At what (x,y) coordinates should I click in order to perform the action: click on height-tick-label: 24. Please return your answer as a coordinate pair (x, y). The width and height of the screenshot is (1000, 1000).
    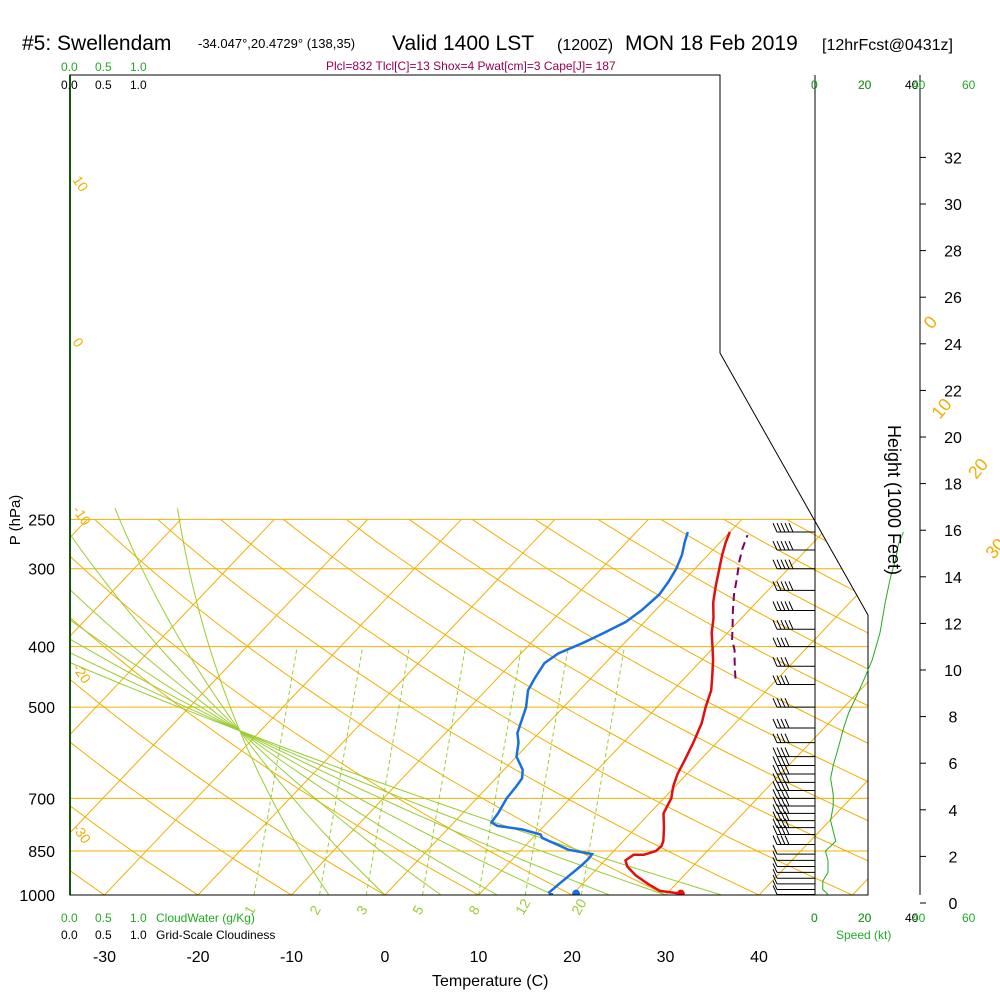
    Looking at the image, I should click on (953, 345).